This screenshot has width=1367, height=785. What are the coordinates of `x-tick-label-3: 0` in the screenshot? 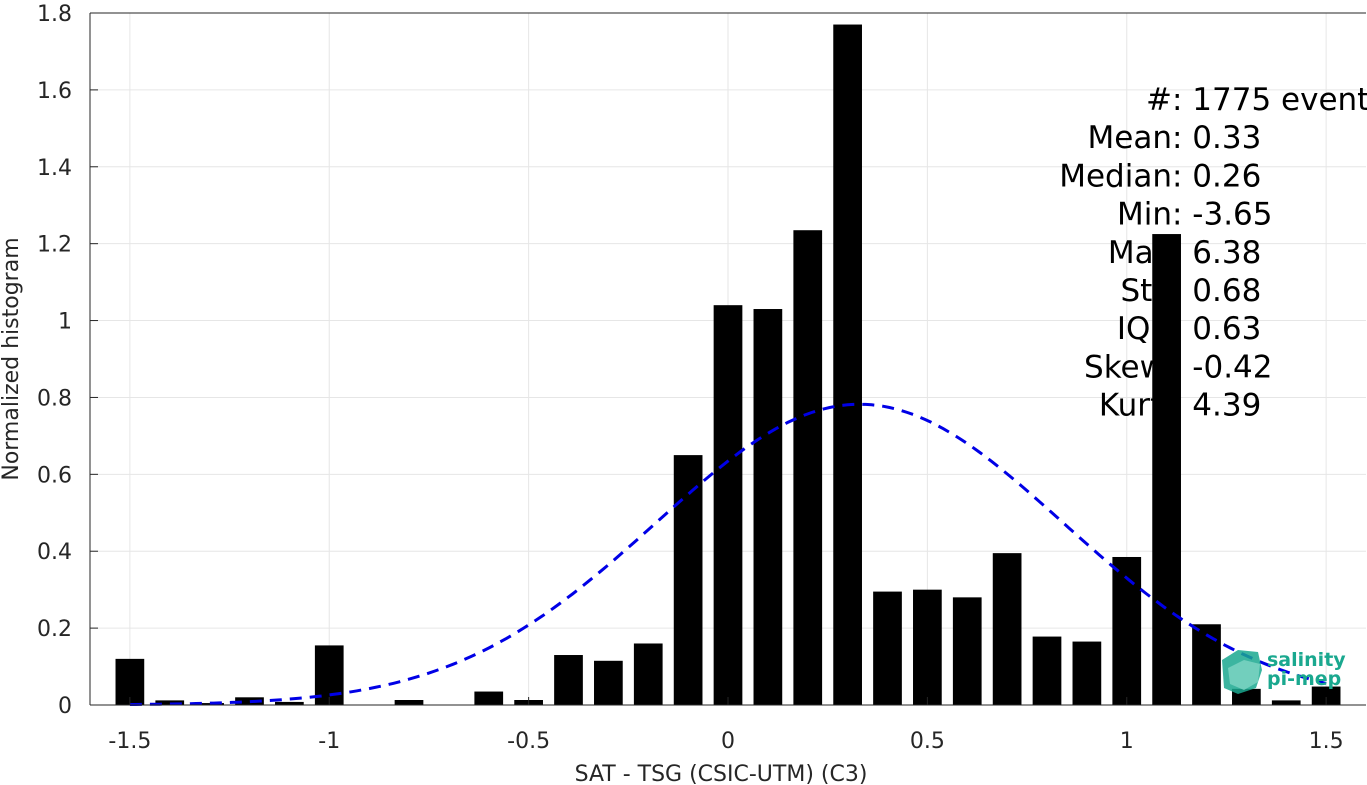 It's located at (728, 741).